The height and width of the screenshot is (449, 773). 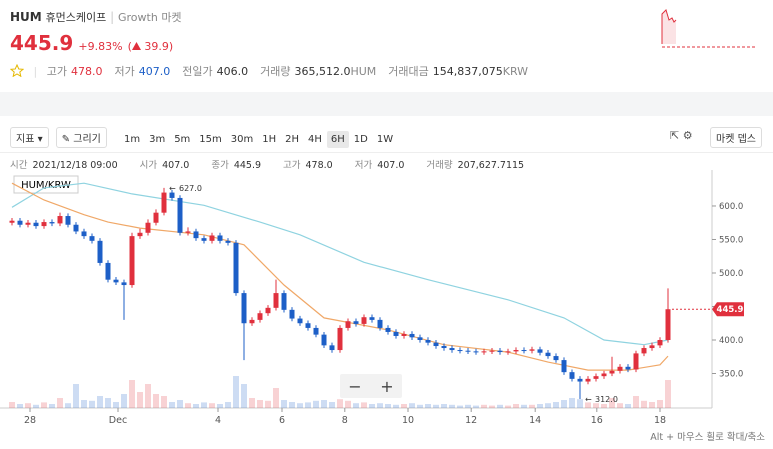 What do you see at coordinates (345, 420) in the screenshot?
I see `x-tick-label: 8` at bounding box center [345, 420].